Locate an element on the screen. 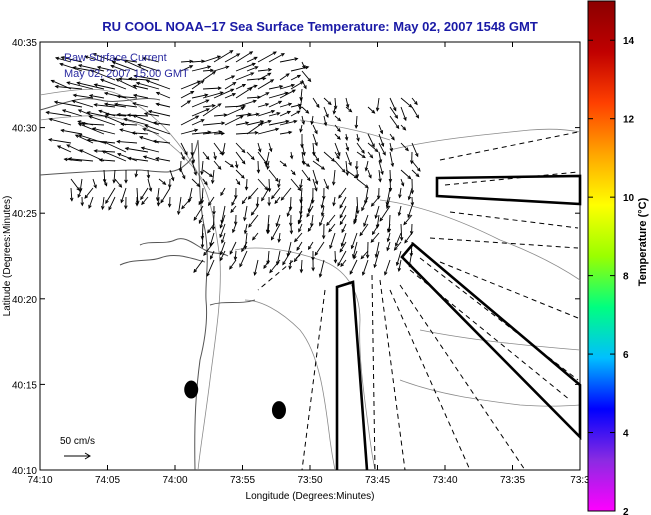 The width and height of the screenshot is (651, 515). x-tick-label: 73:3 is located at coordinates (580, 480).